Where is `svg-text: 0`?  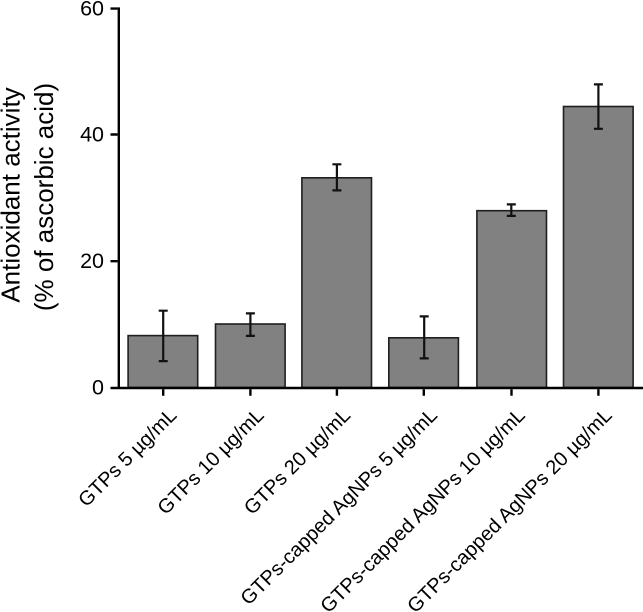 svg-text: 0 is located at coordinates (98, 387).